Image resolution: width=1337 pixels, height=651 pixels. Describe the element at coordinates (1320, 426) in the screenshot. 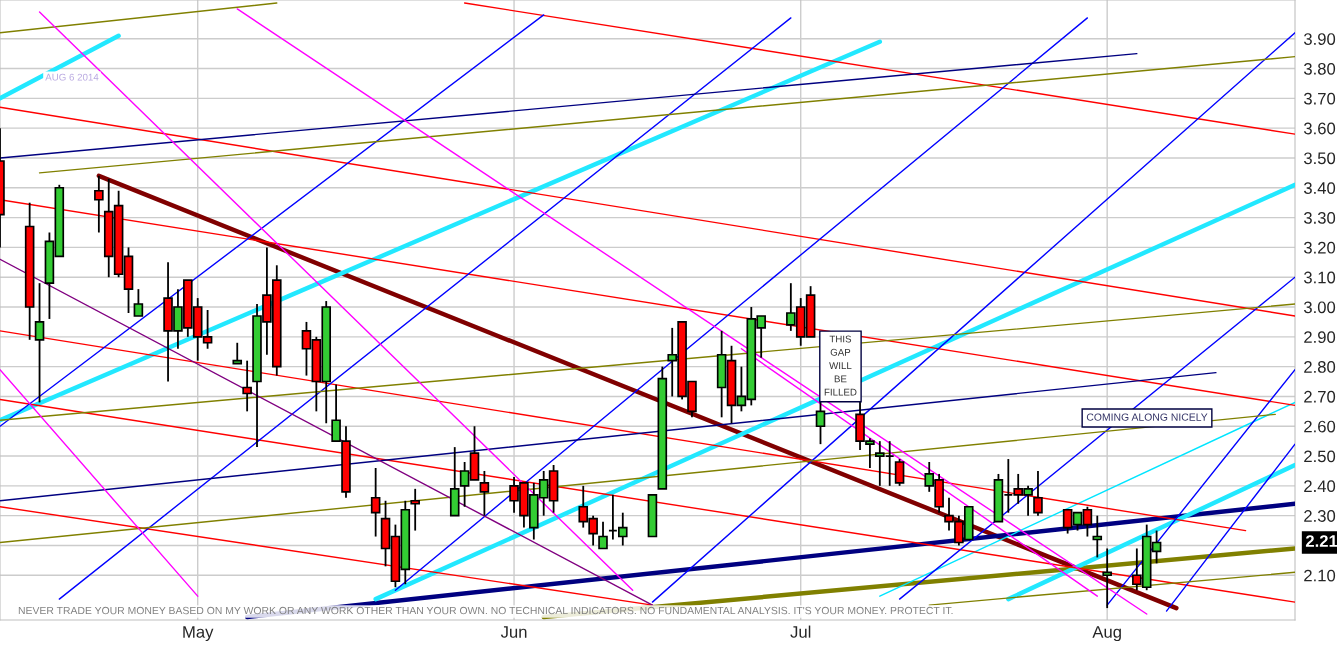

I see `y-tick-label: 2.60` at that location.